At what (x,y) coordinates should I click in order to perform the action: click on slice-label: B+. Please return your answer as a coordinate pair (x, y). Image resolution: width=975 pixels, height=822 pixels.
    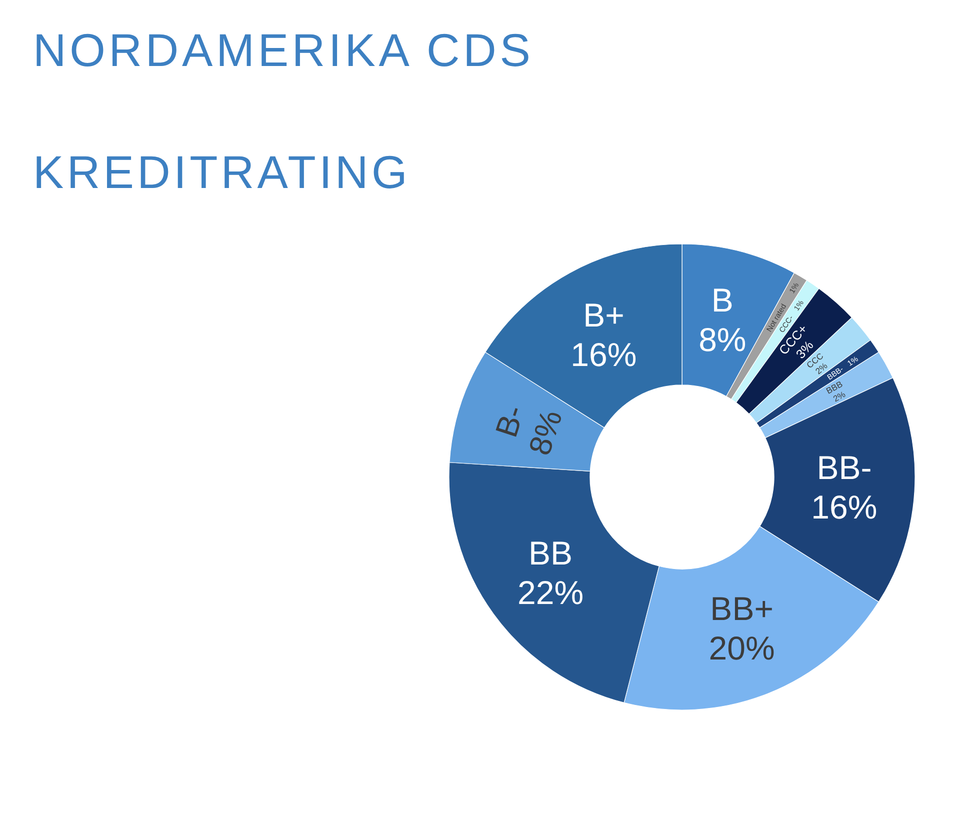
    Looking at the image, I should click on (603, 315).